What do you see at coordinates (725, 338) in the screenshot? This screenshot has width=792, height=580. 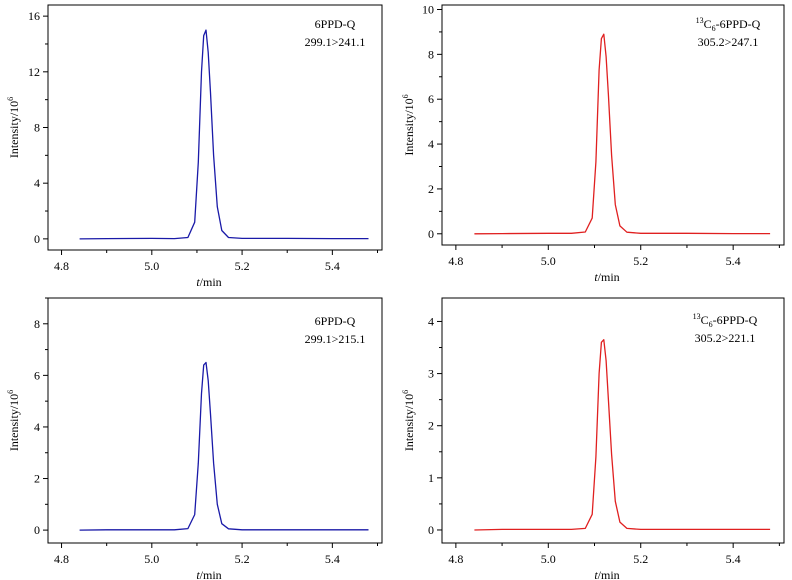 I see `transition-label: 305.2>221.1` at bounding box center [725, 338].